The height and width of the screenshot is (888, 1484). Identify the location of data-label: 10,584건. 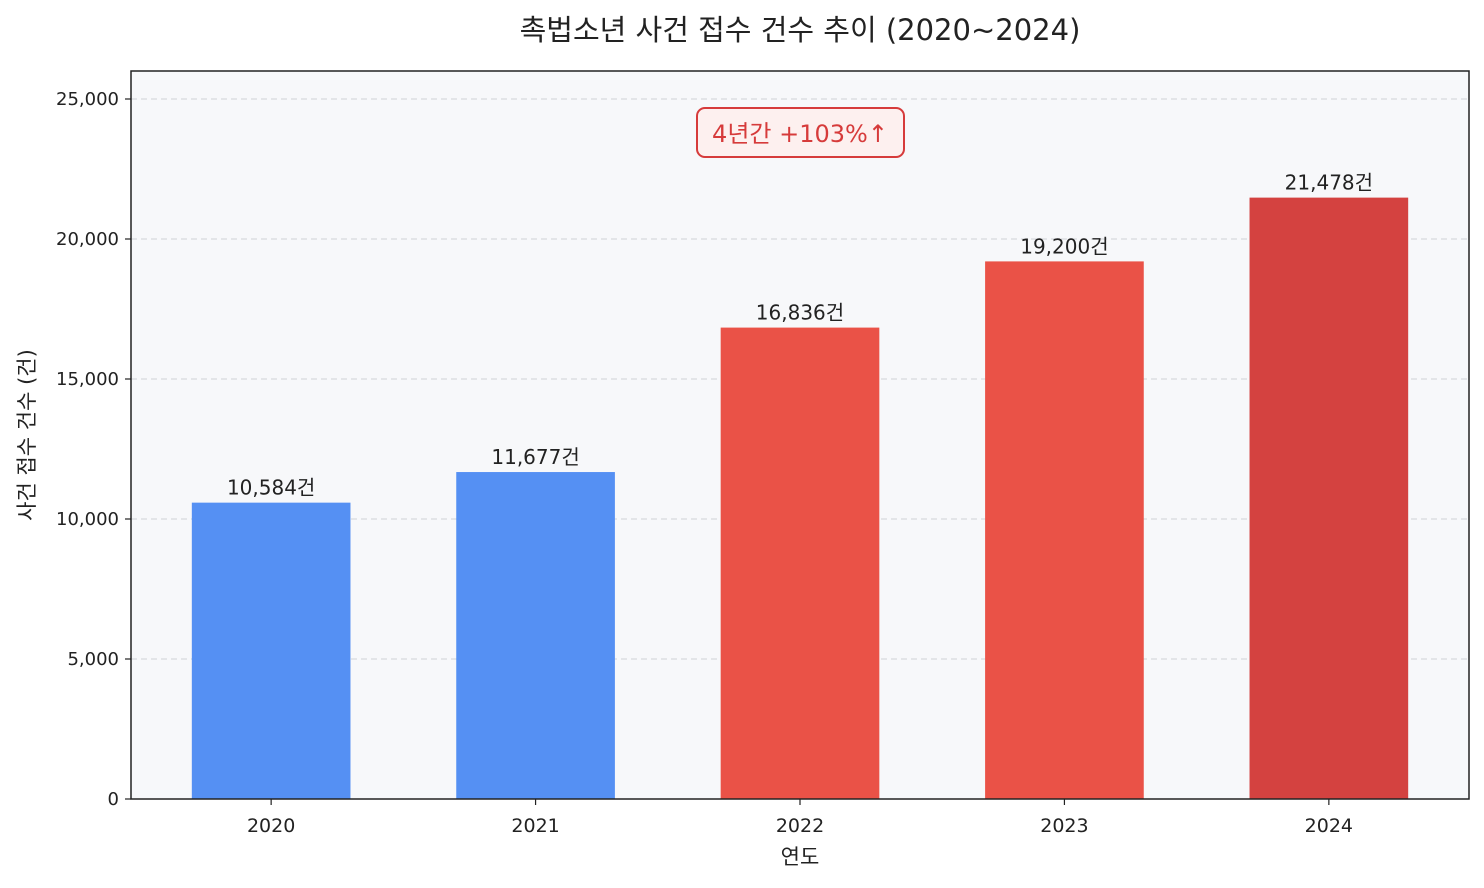
(271, 488).